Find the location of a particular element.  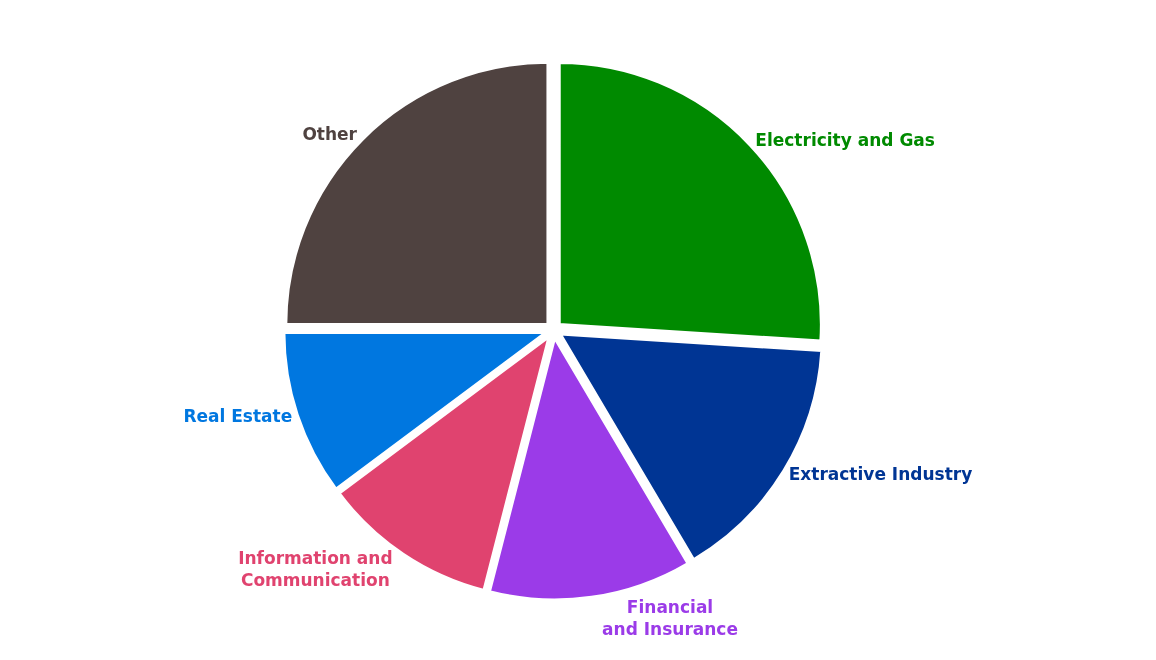

slice-label: Other is located at coordinates (330, 134).